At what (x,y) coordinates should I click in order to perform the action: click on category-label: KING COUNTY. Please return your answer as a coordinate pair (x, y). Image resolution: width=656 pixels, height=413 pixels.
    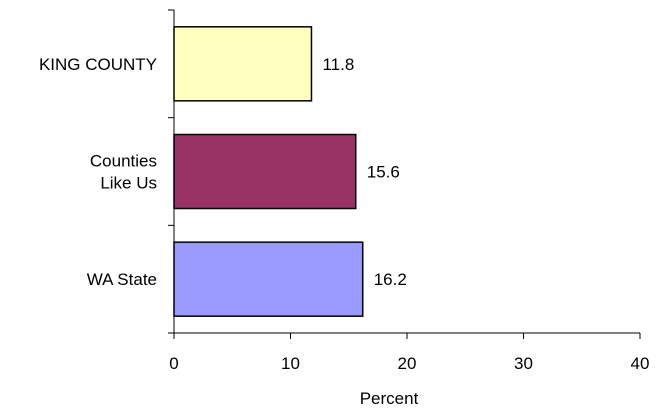
    Looking at the image, I should click on (98, 64).